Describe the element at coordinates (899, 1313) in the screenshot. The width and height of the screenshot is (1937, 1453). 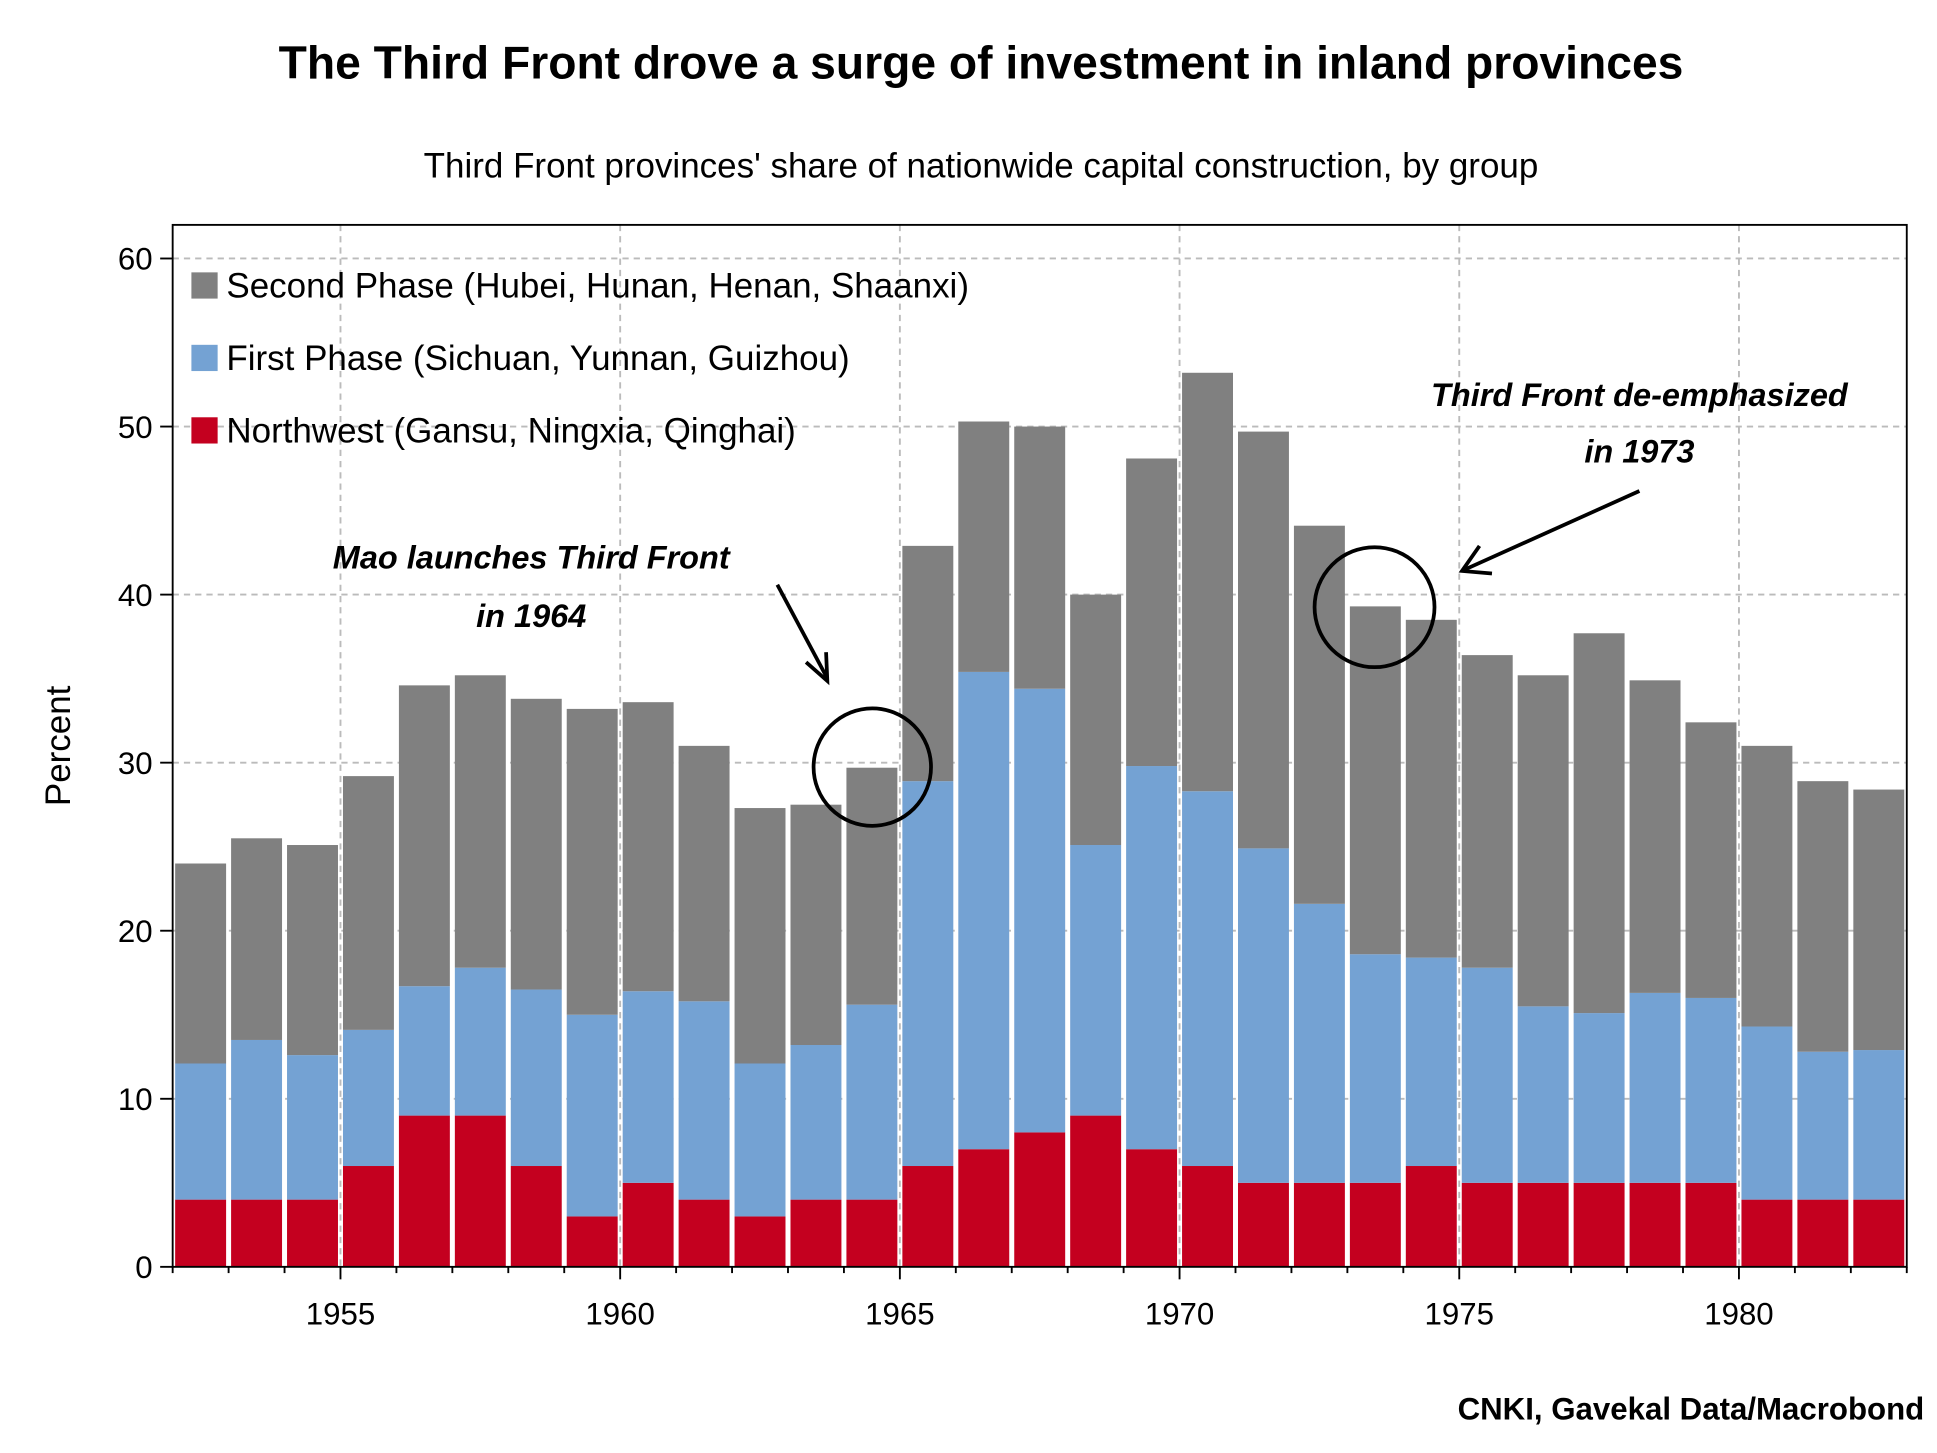
I see `x-tick-label: 1965` at that location.